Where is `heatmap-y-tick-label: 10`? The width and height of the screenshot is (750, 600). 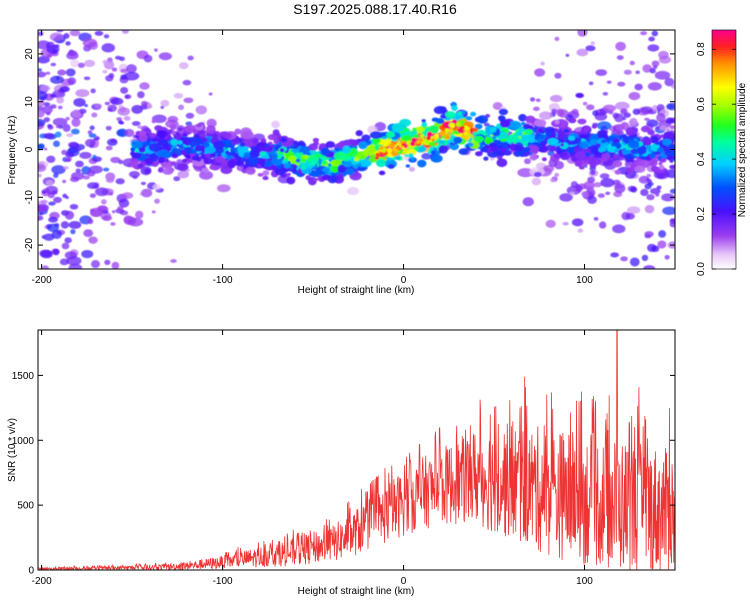
heatmap-y-tick-label: 10 is located at coordinates (29, 102).